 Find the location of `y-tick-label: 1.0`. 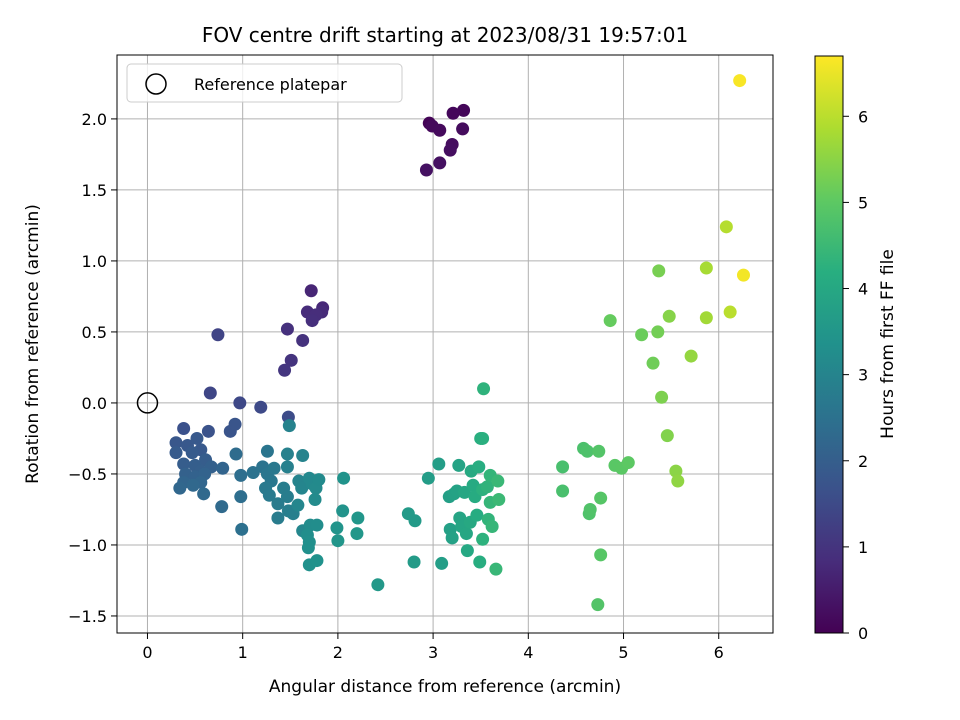

y-tick-label: 1.0 is located at coordinates (94, 261).